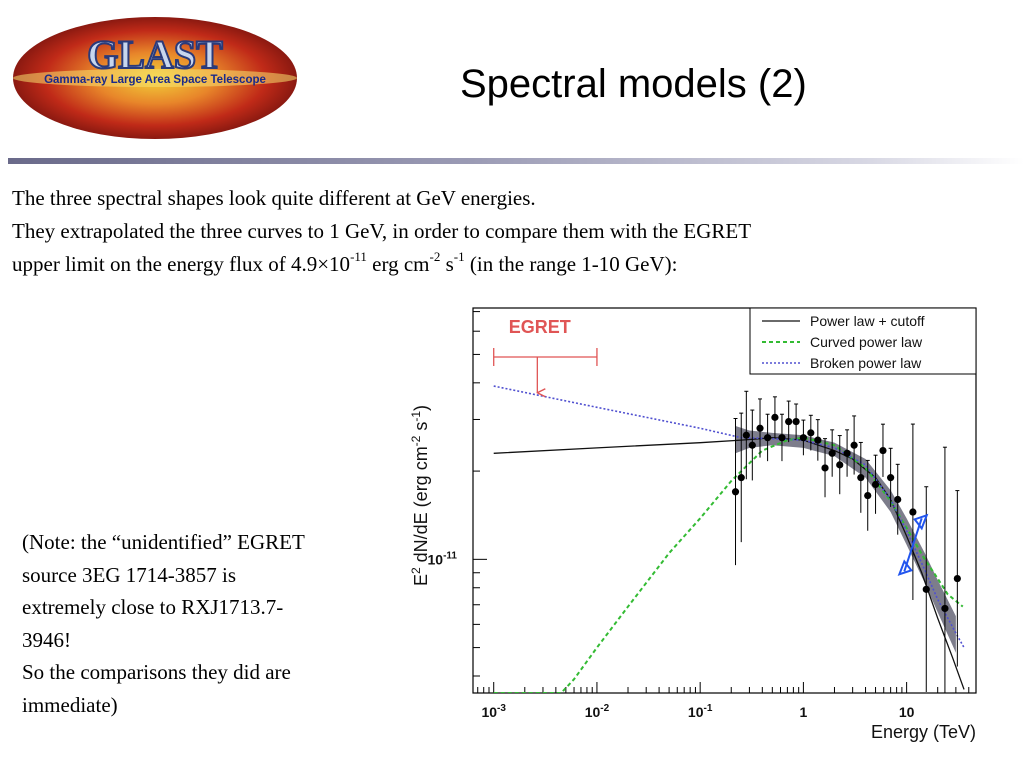 The image size is (1024, 768). Describe the element at coordinates (129, 574) in the screenshot. I see `note-line: source 3EG 1714-3857 is` at that location.